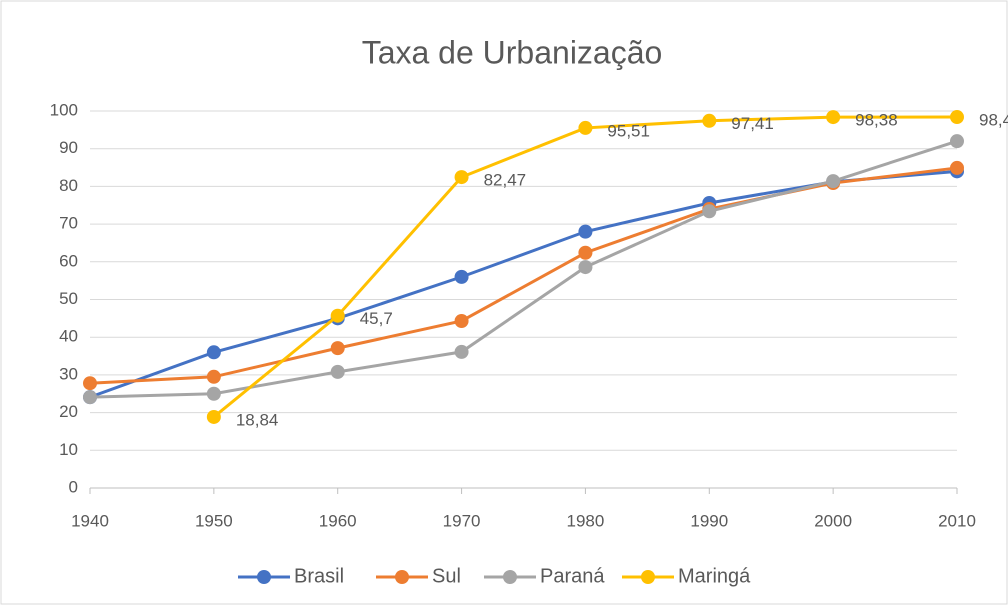  Describe the element at coordinates (214, 520) in the screenshot. I see `x-tick-label: 1950` at that location.